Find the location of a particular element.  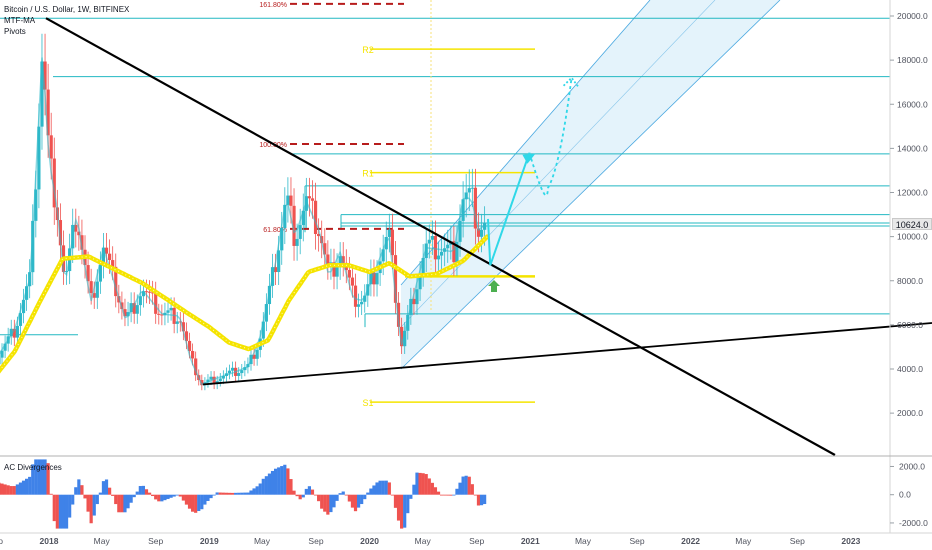

ac-tick-label: -2000.0 is located at coordinates (913, 523).